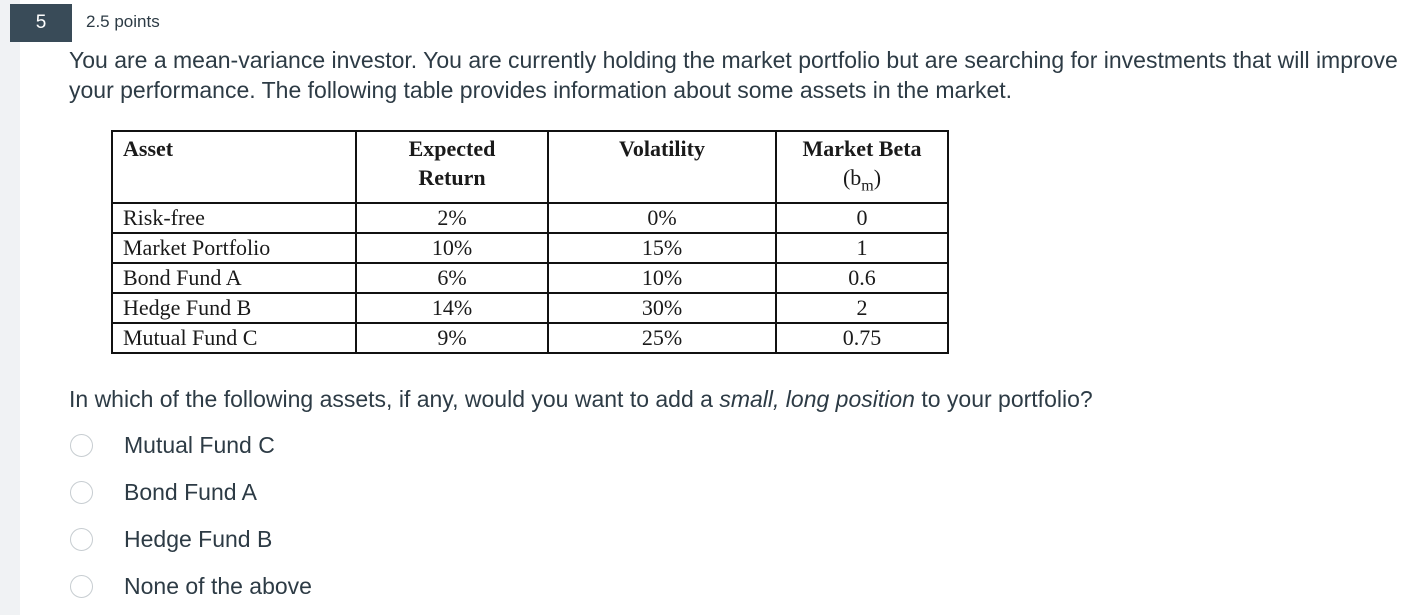 This screenshot has height=615, width=1424. I want to click on table-row: Risk-free 2% 0% 0, so click(530, 218).